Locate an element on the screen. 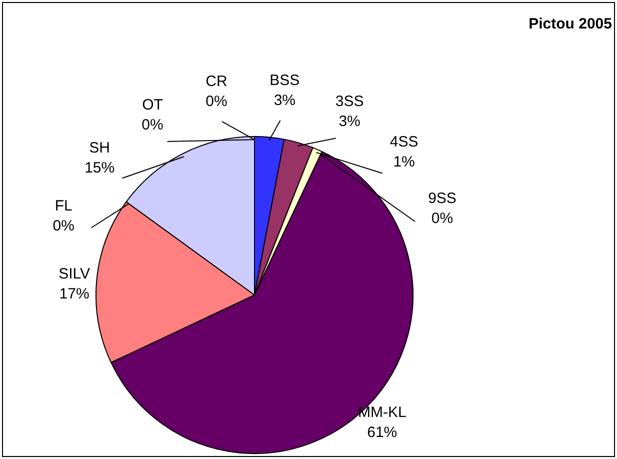 This screenshot has height=459, width=617. data-label: 61% is located at coordinates (382, 432).